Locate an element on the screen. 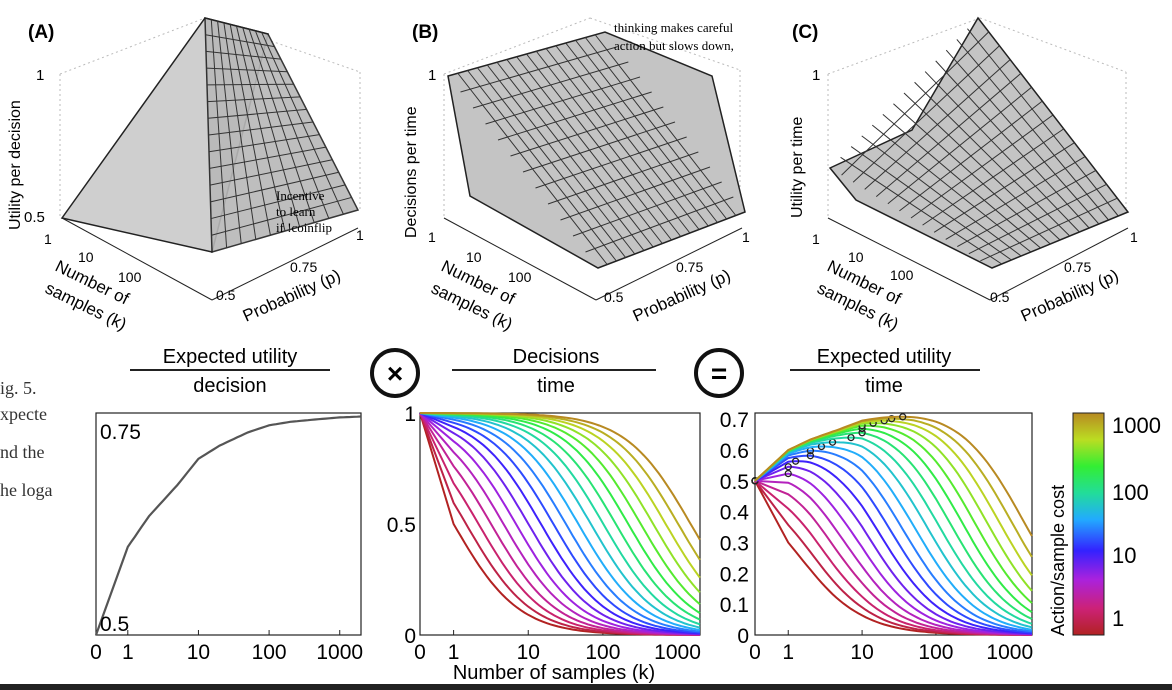 This screenshot has width=1172, height=690. y-tick-label: 0.3 is located at coordinates (734, 544).